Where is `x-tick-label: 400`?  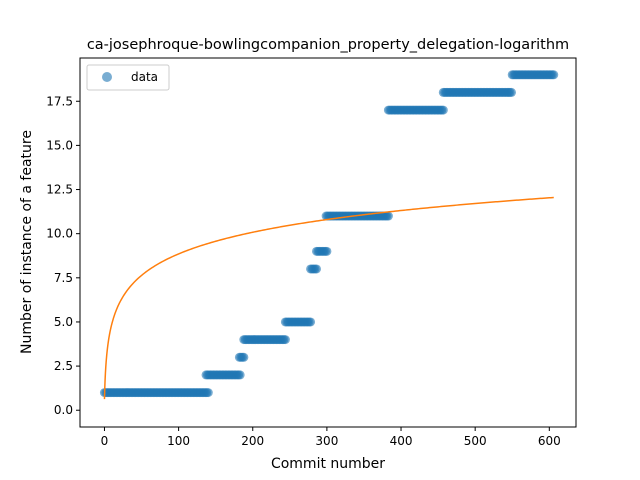 x-tick-label: 400 is located at coordinates (401, 441).